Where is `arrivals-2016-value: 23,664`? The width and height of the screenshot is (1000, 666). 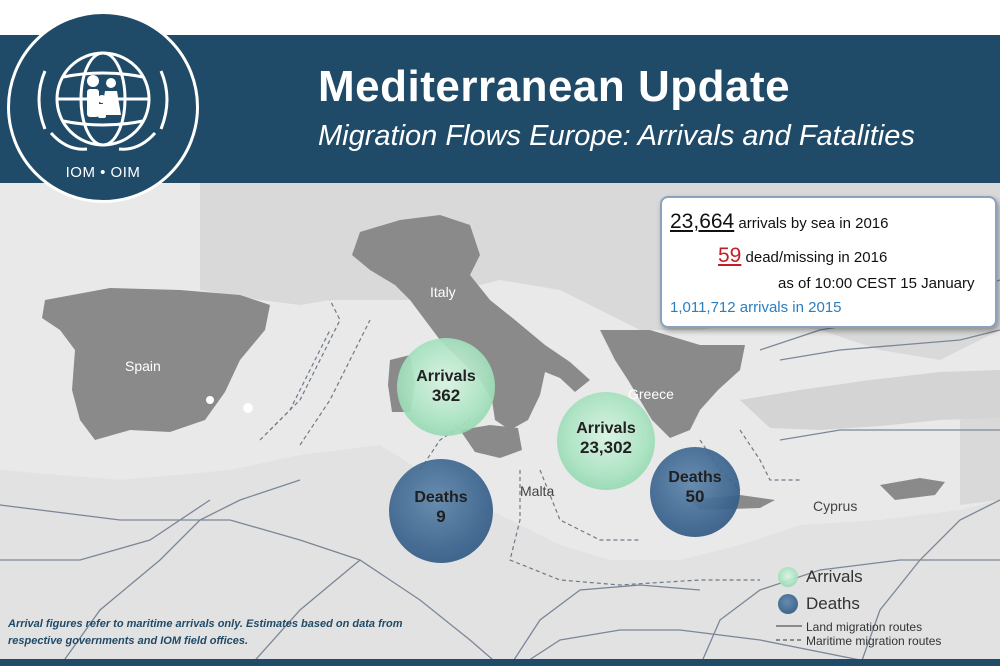
arrivals-2016-value: 23,664 is located at coordinates (702, 221).